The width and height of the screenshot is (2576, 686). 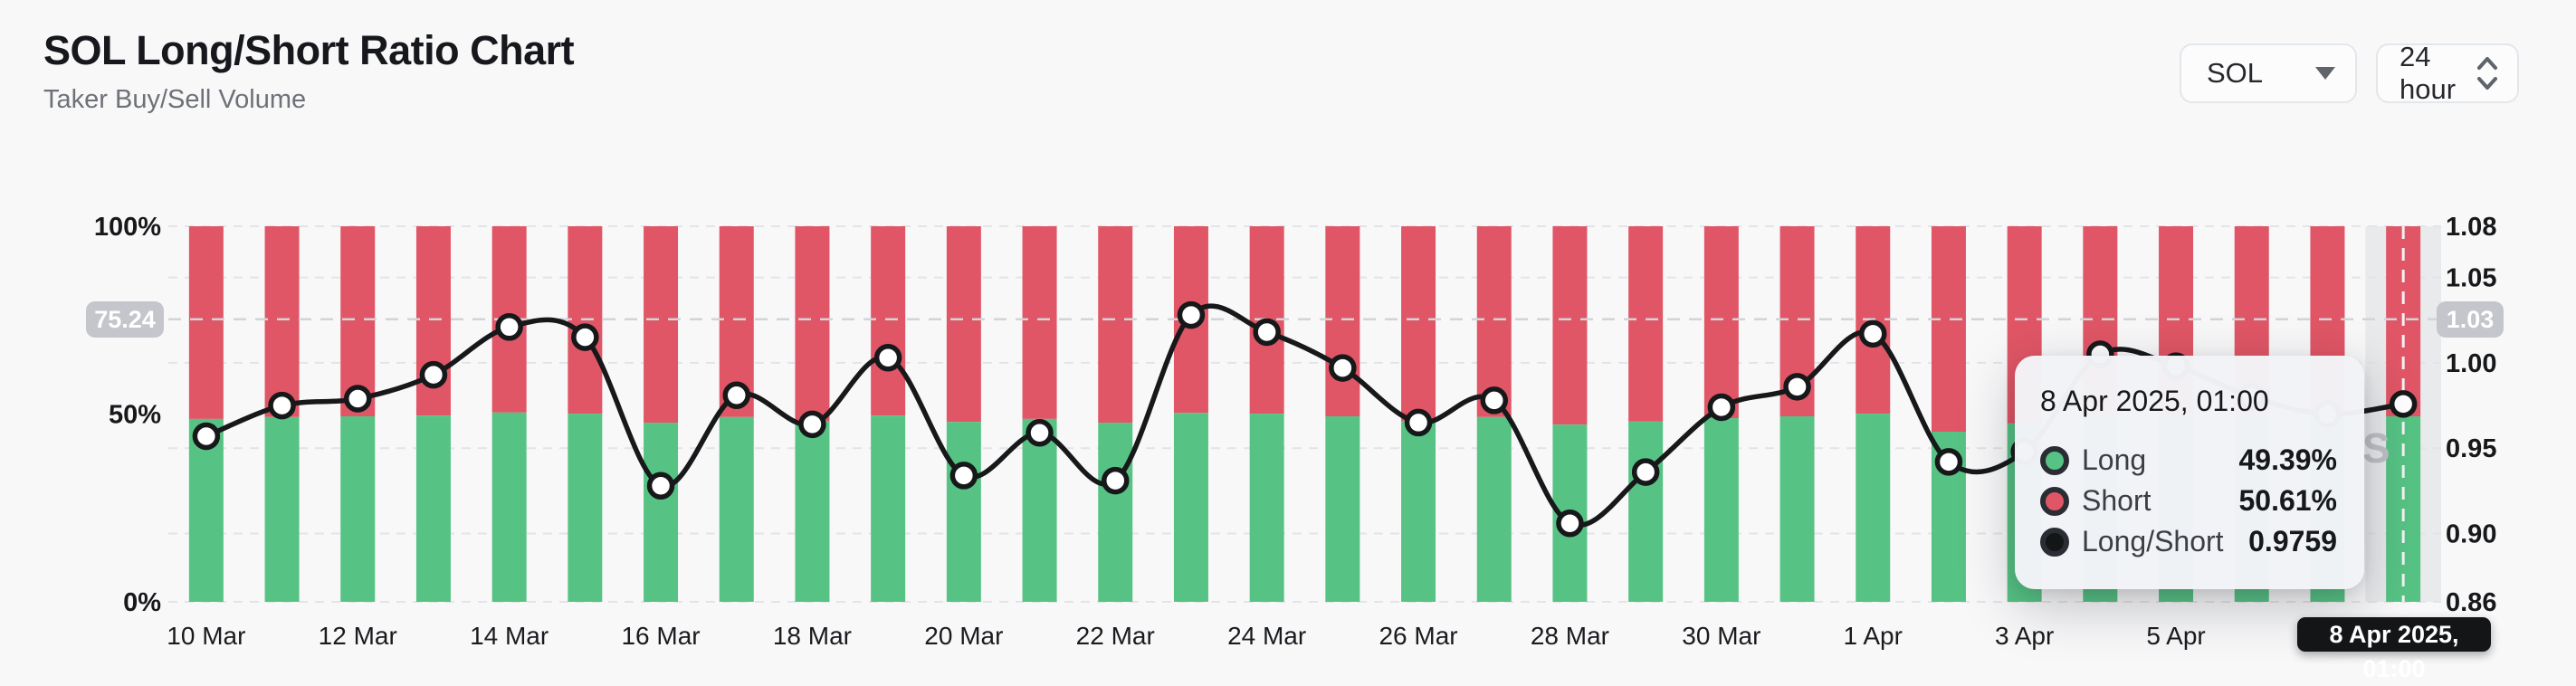 What do you see at coordinates (2471, 534) in the screenshot?
I see `right-axis-label: 0.90` at bounding box center [2471, 534].